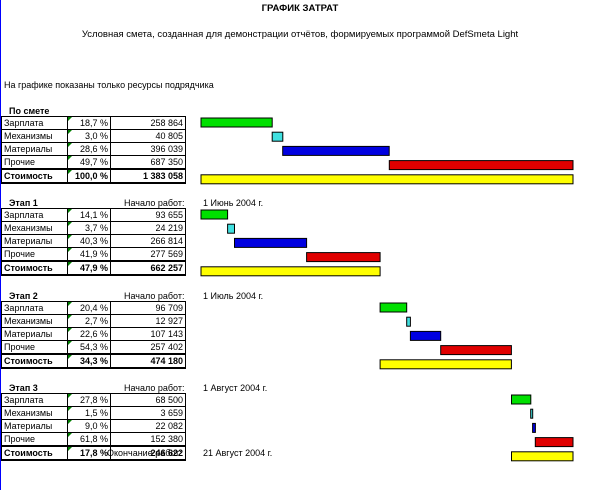 The image size is (600, 490). I want to click on resource-value: 662 257, so click(148, 268).